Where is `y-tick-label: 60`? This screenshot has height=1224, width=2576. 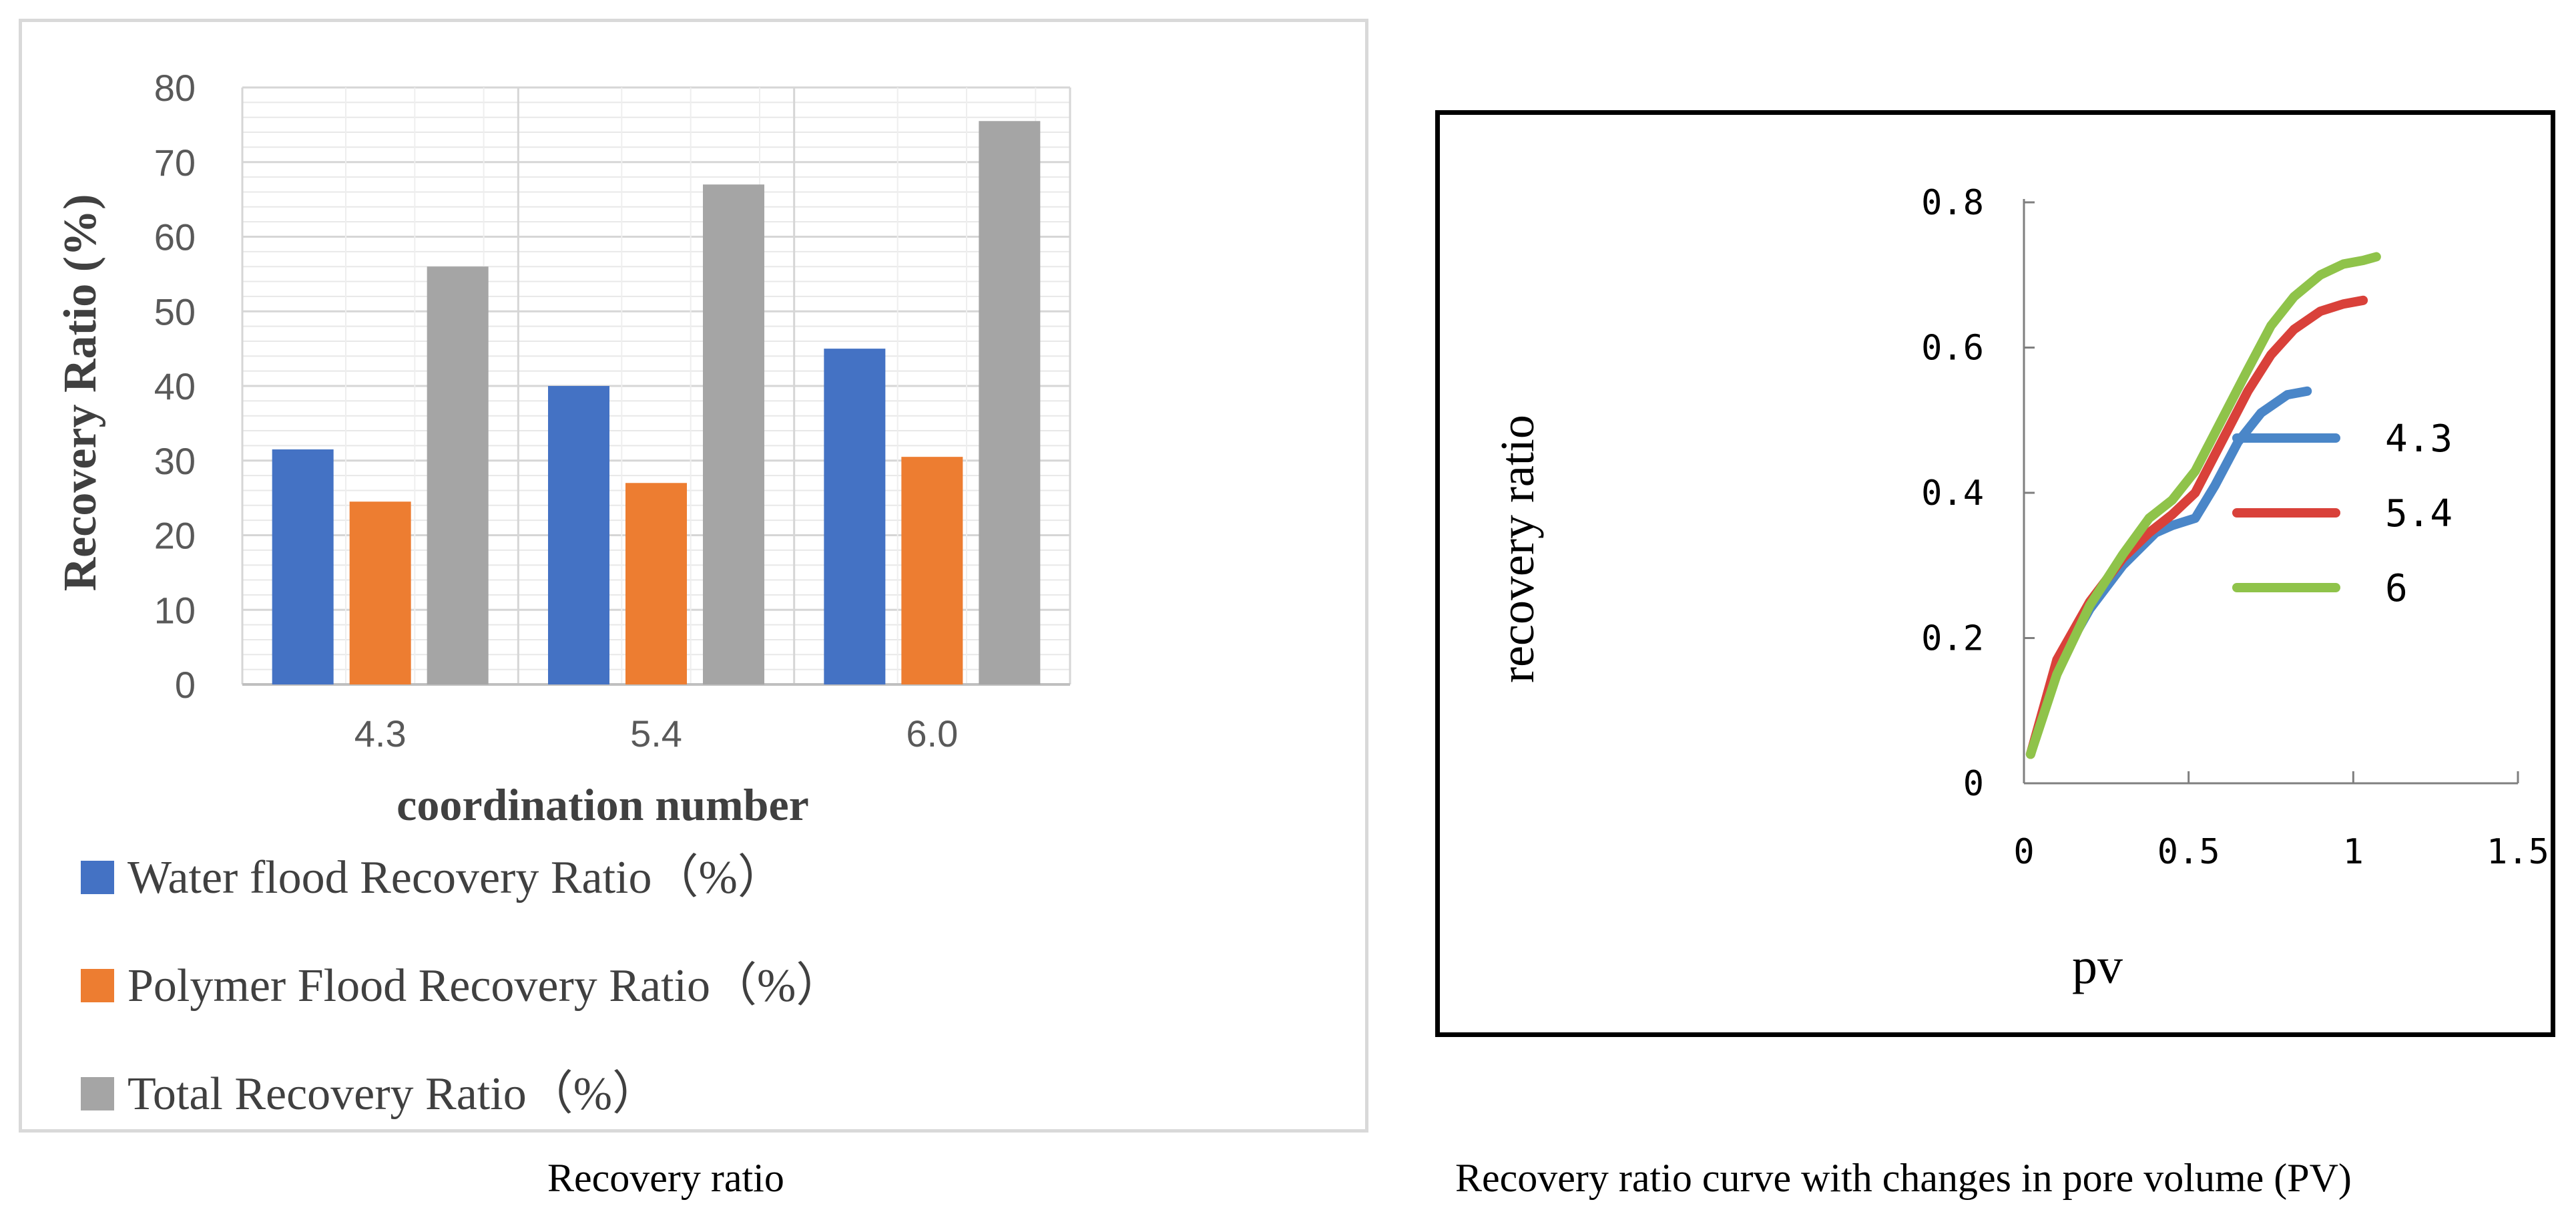 y-tick-label: 60 is located at coordinates (175, 237).